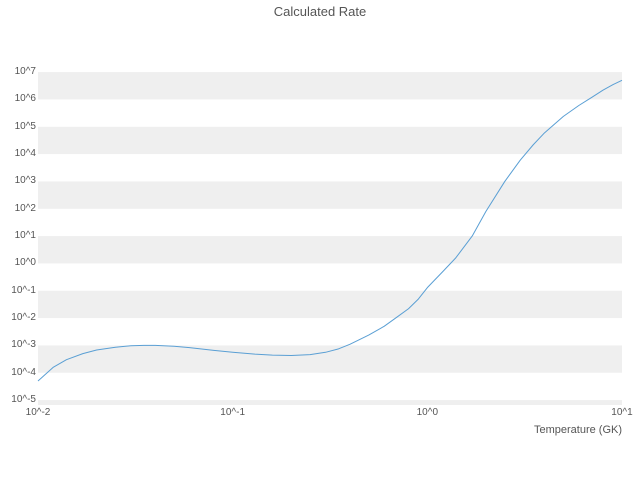 This screenshot has width=640, height=480. Describe the element at coordinates (25, 72) in the screenshot. I see `y-tick-label: 10^7` at that location.